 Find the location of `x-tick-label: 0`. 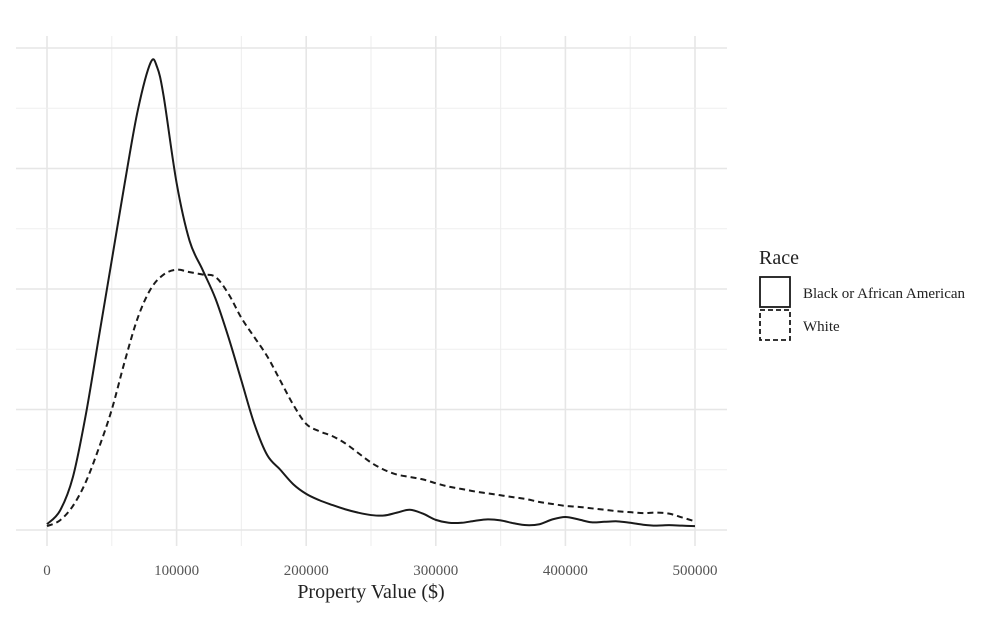

x-tick-label: 0 is located at coordinates (47, 571).